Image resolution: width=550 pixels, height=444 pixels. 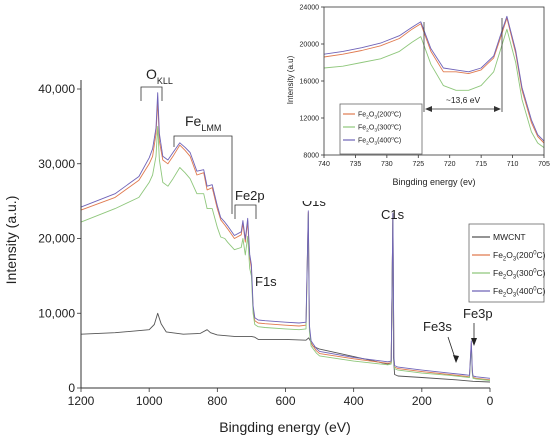 I want to click on main-y-tick-label: 40,000, so click(x=56, y=89).